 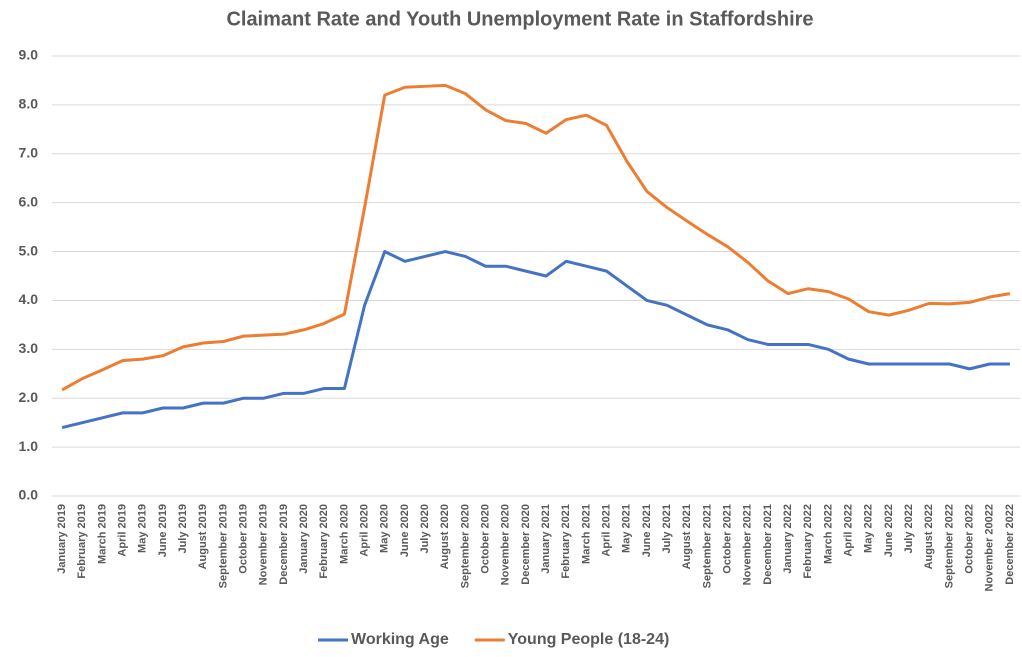 What do you see at coordinates (29, 104) in the screenshot?
I see `y-tick-label: 8.0` at bounding box center [29, 104].